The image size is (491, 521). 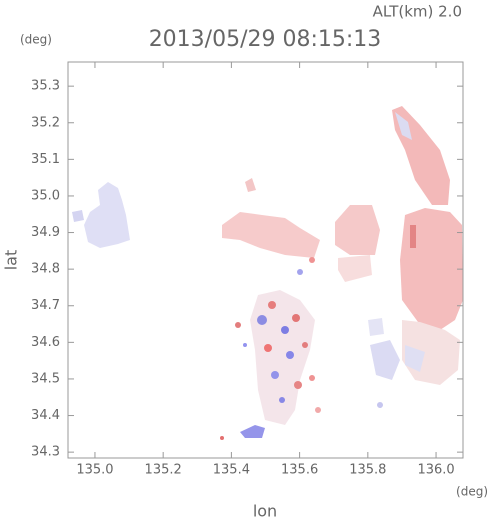 What do you see at coordinates (45, 342) in the screenshot?
I see `y-tick-label: 34.6` at bounding box center [45, 342].